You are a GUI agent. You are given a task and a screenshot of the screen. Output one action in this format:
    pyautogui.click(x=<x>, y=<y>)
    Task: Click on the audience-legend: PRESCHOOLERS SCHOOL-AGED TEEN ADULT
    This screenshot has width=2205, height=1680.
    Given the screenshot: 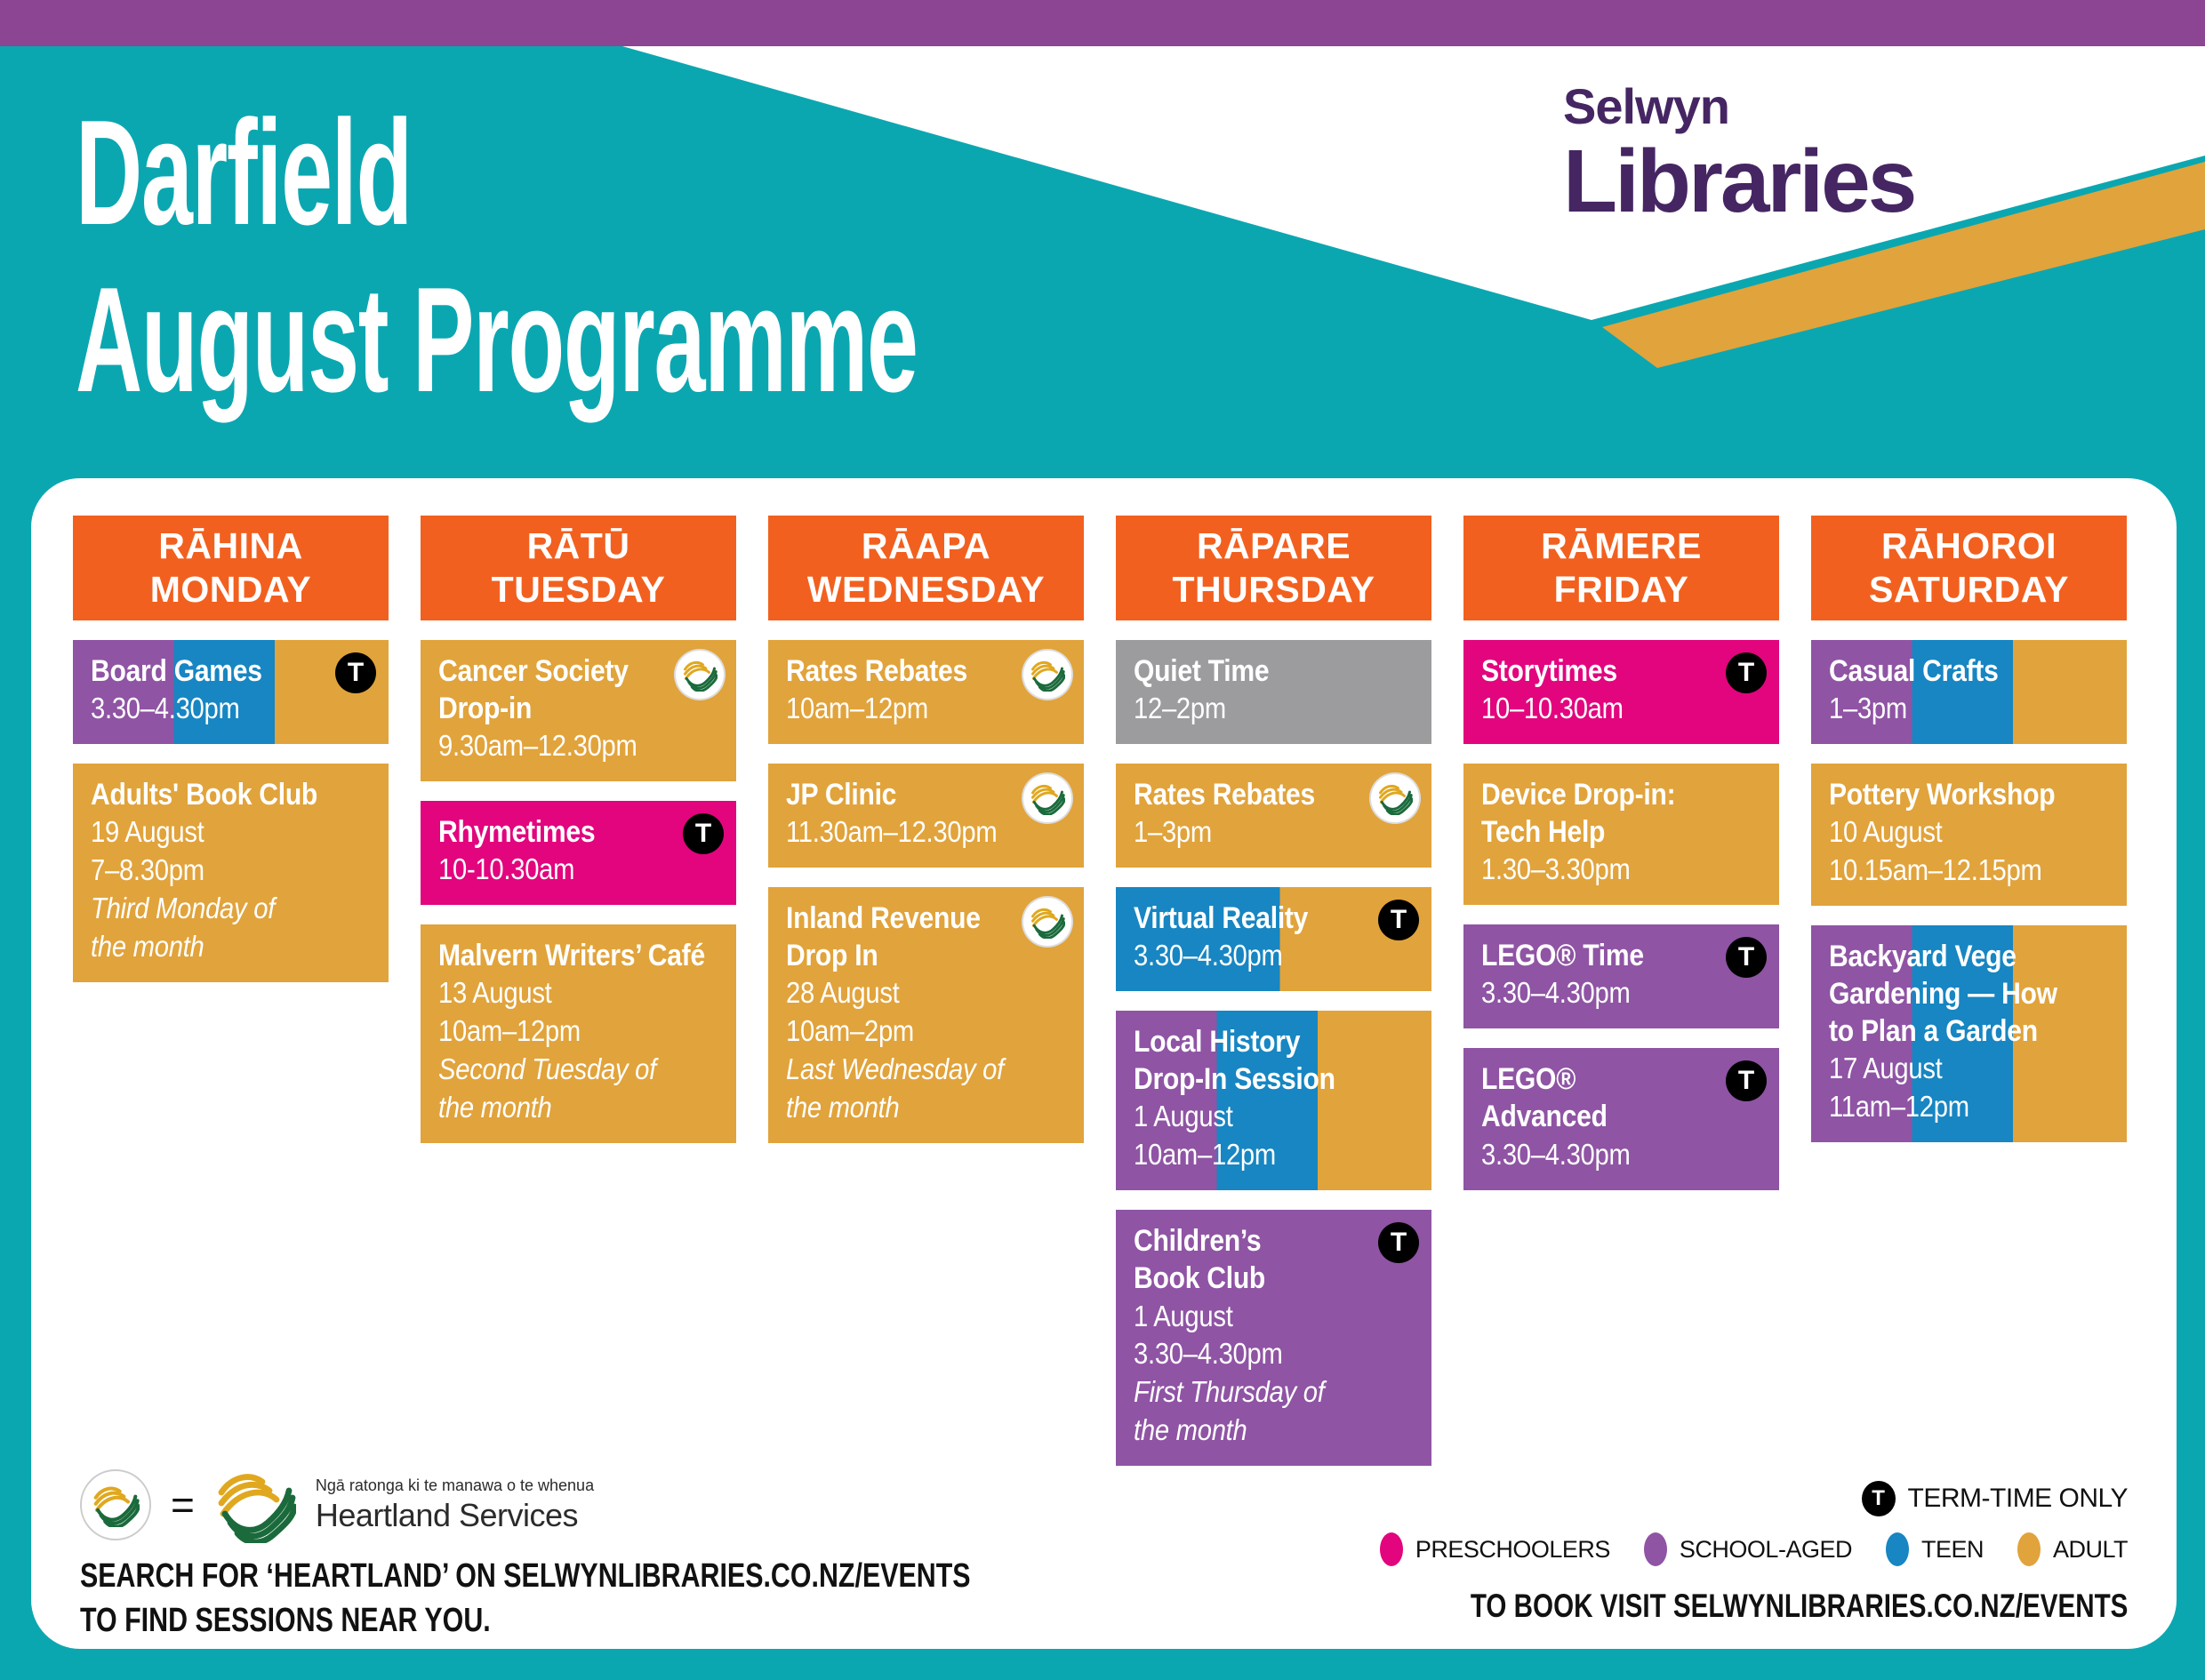 What is the action you would take?
    pyautogui.click(x=1754, y=1549)
    